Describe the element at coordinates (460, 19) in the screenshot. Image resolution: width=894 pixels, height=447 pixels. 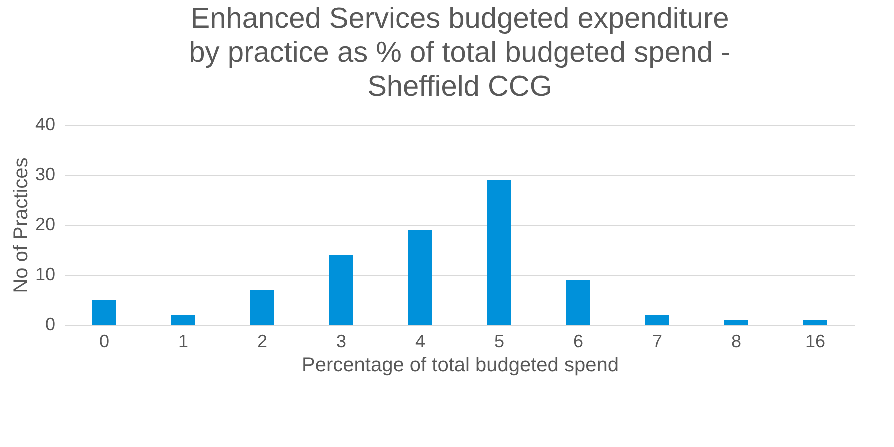
I see `text: Enhanced Services budgeted expenditure` at that location.